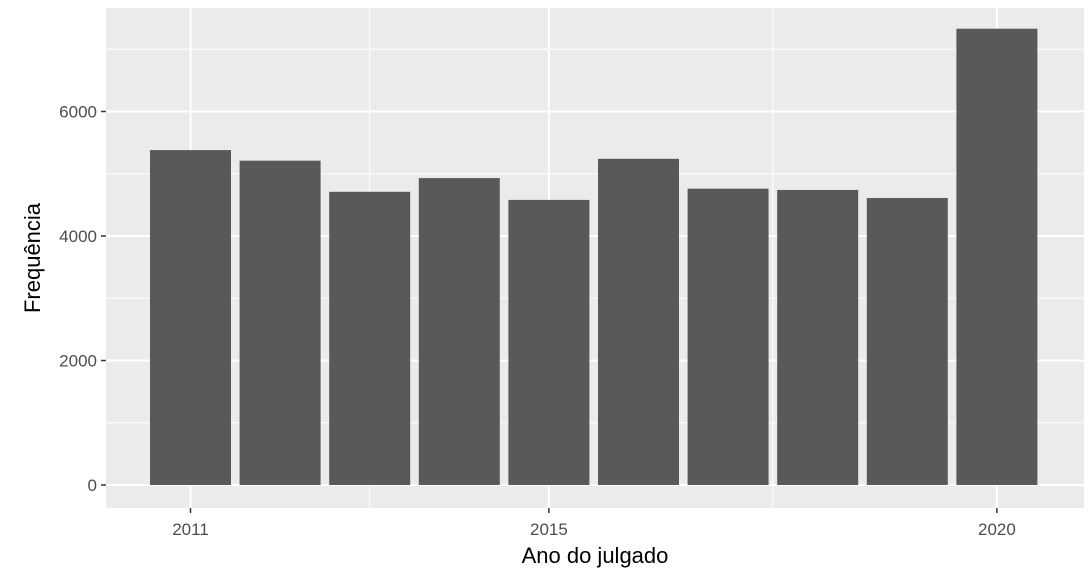 The image size is (1089, 571). Describe the element at coordinates (190, 317) in the screenshot. I see `bar-2011` at that location.